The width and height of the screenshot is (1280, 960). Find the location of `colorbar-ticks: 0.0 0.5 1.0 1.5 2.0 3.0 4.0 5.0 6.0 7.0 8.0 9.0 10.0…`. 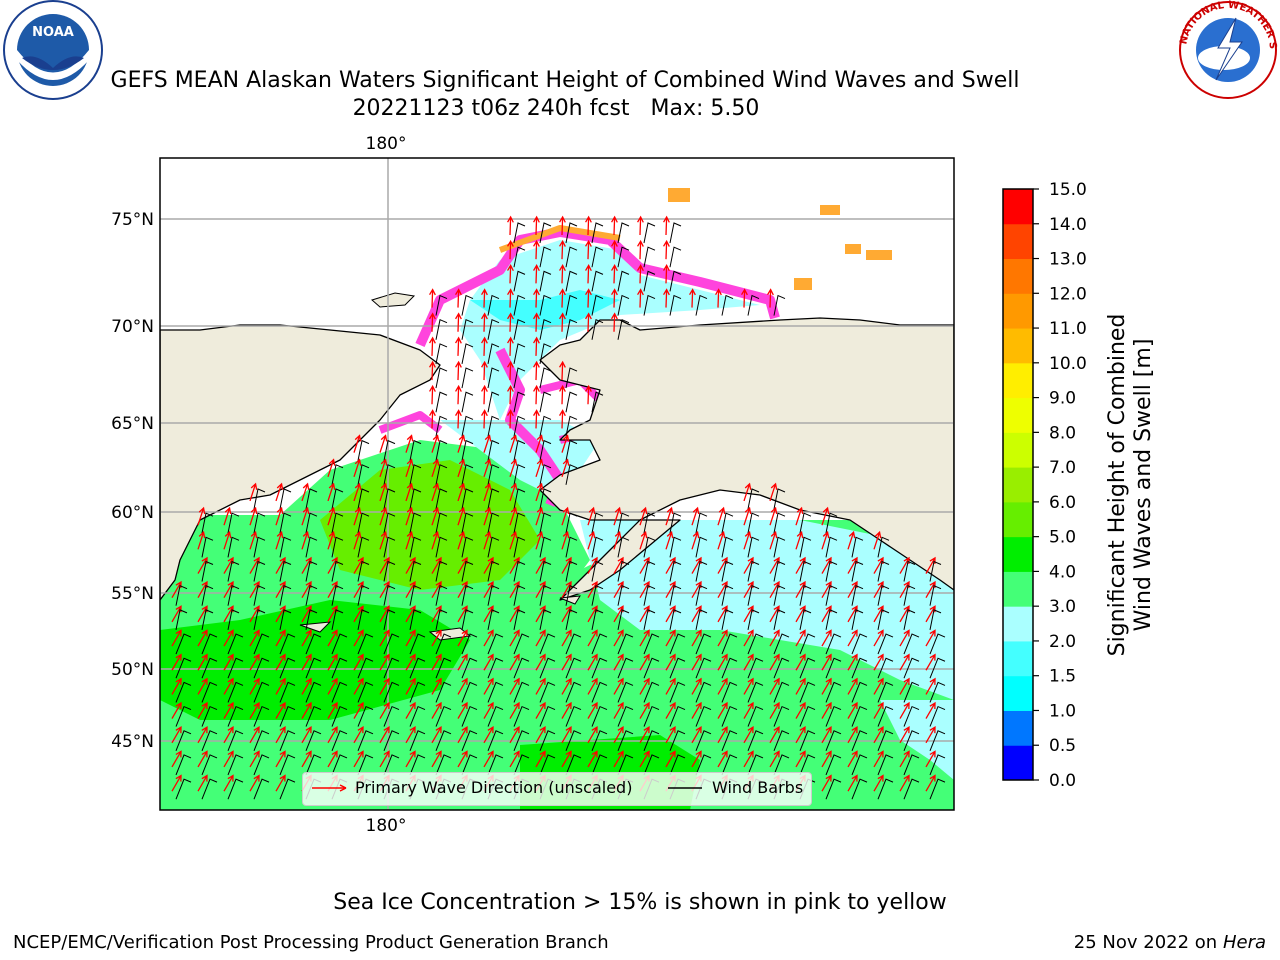

colorbar-ticks: 0.0 0.5 1.0 1.5 2.0 3.0 4.0 5.0 6.0 7.0 8.0 9.0 10.0… is located at coordinates (1060, 485).